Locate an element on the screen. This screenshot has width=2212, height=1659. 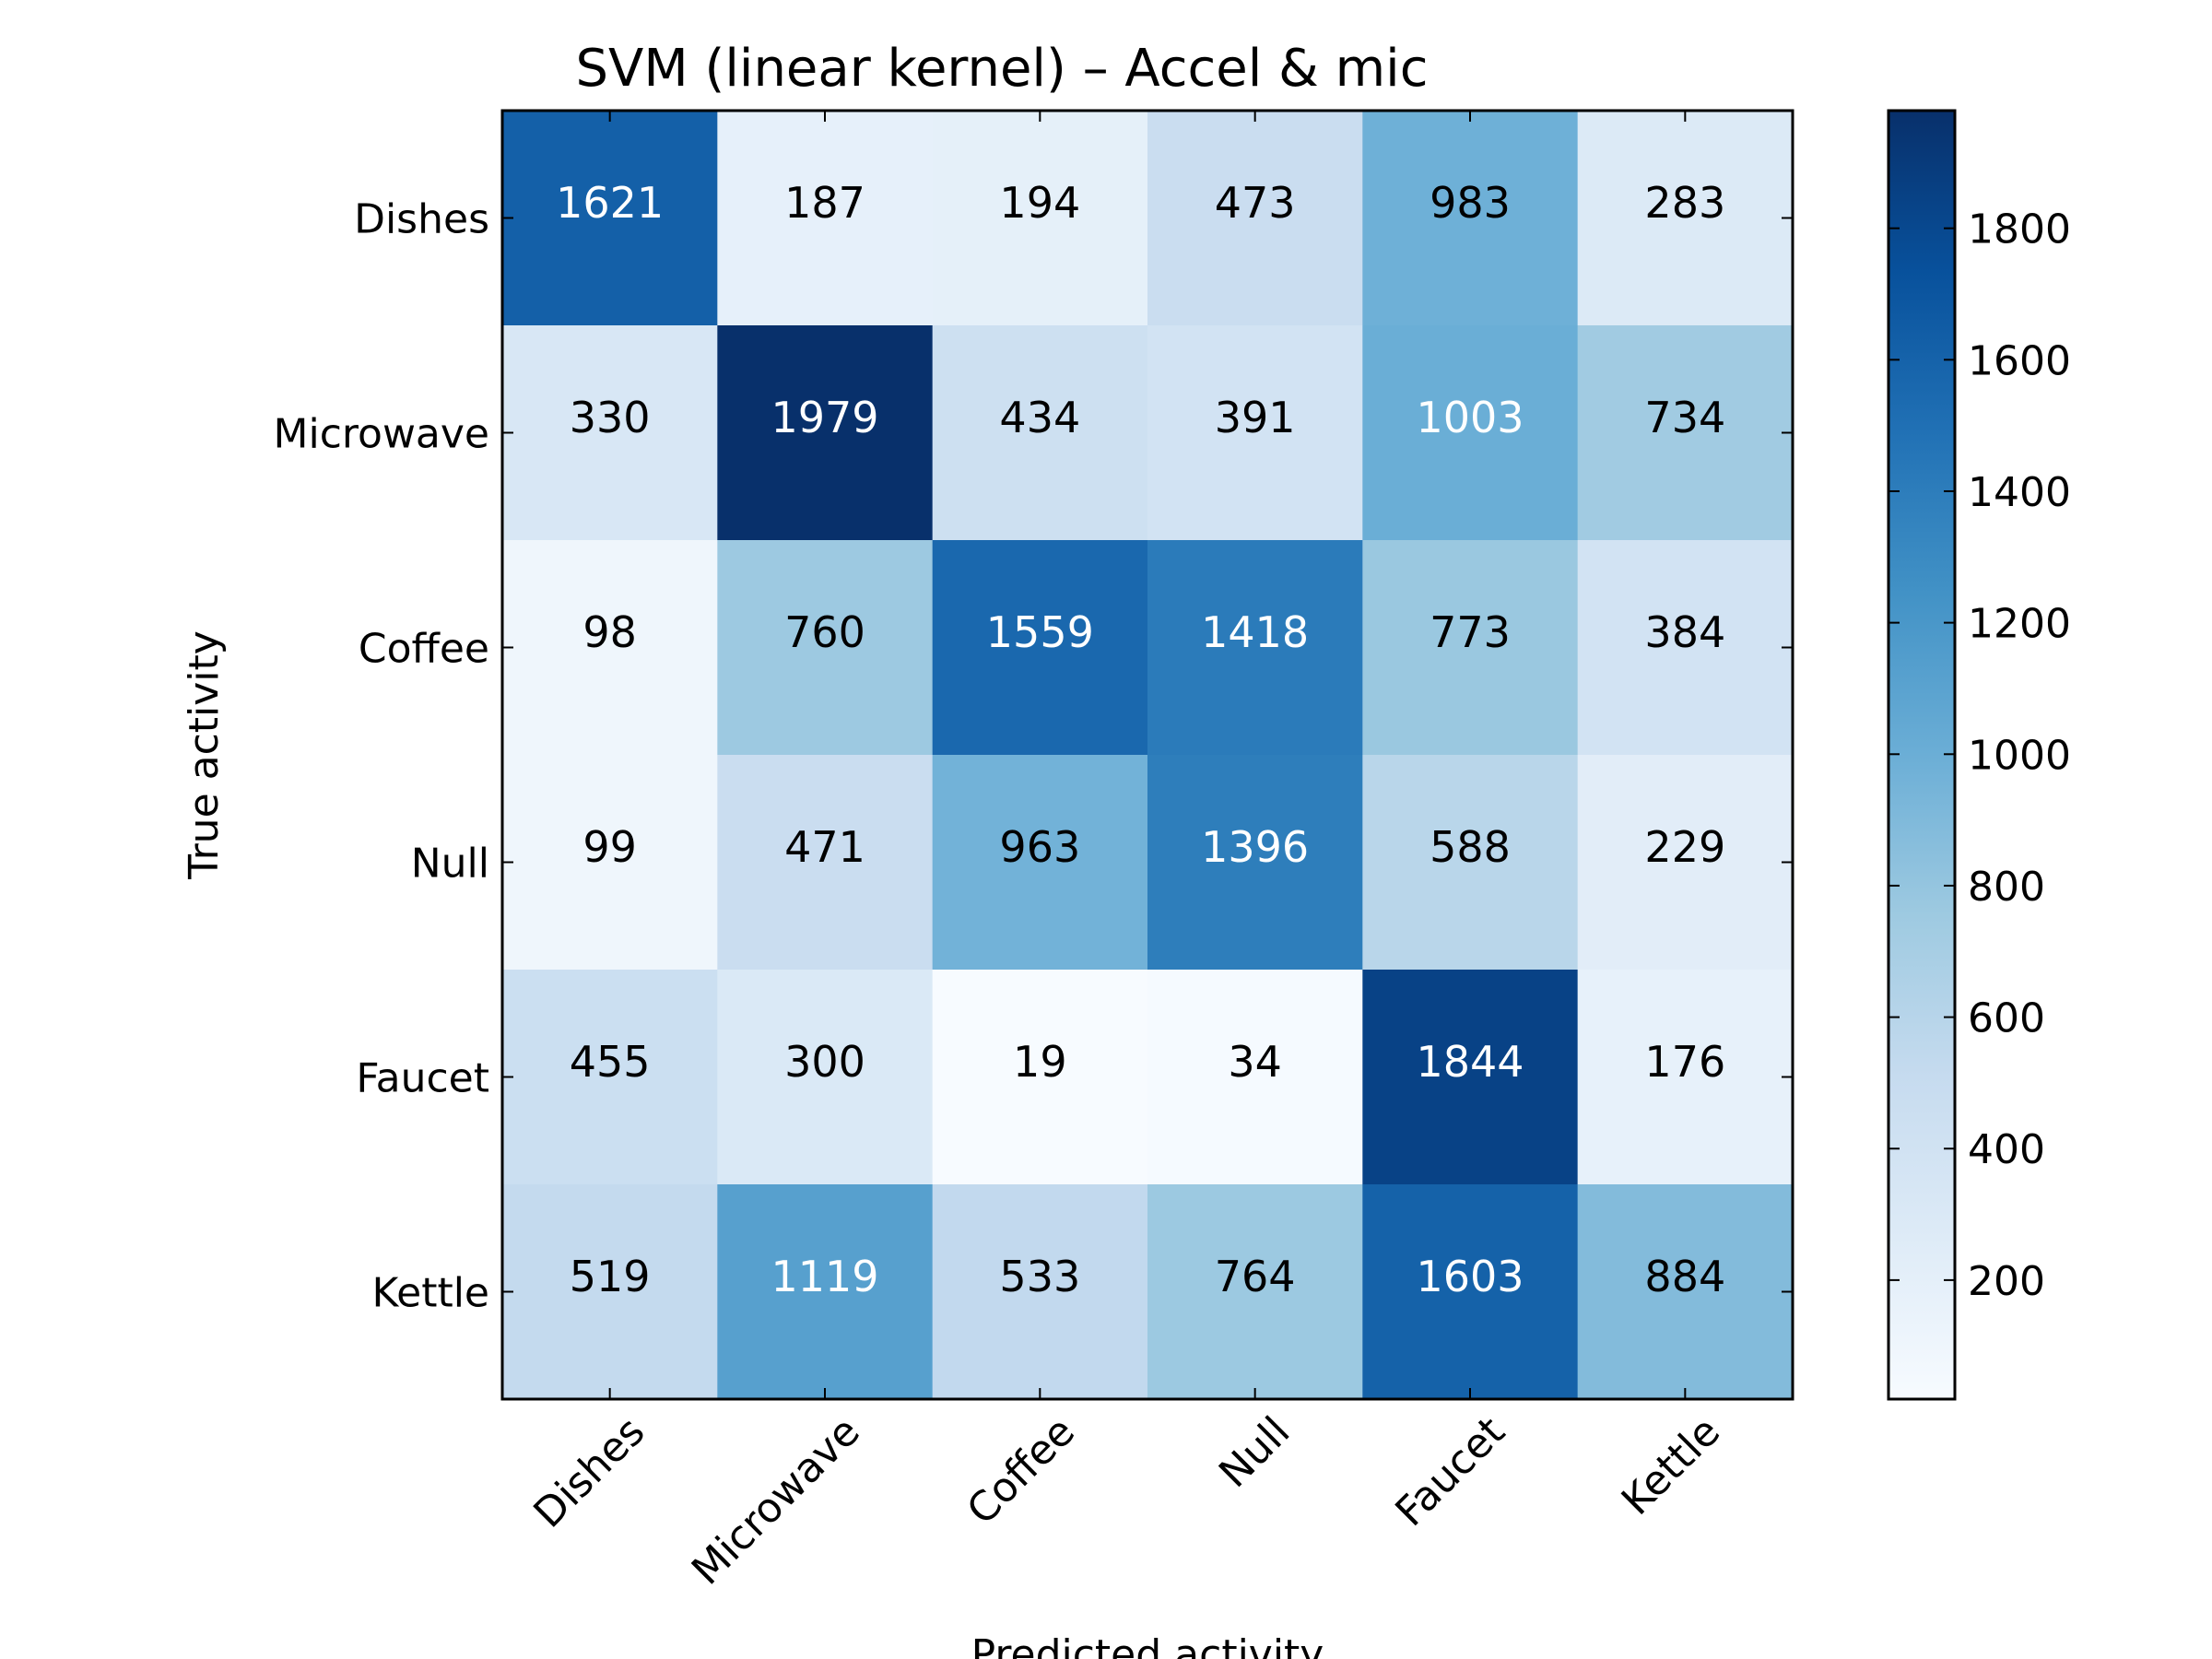
cell-value-label: 1396 is located at coordinates (1255, 847).